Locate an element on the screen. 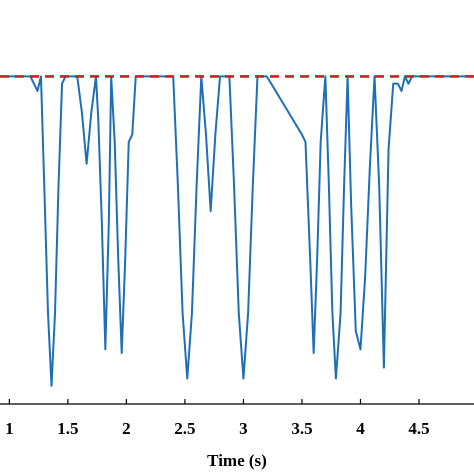 This screenshot has height=474, width=474. x-tick-label: 2.5 is located at coordinates (184, 428).